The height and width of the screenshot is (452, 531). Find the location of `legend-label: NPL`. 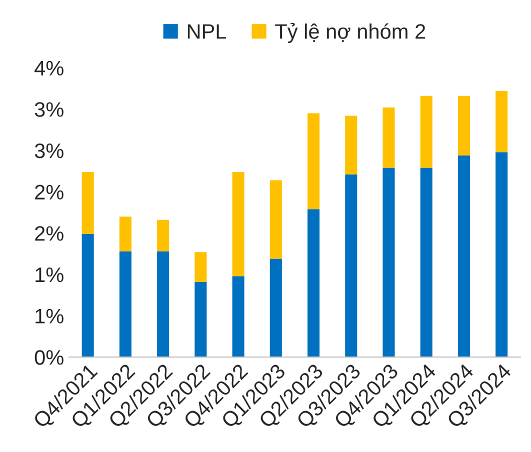

legend-label: NPL is located at coordinates (207, 31).